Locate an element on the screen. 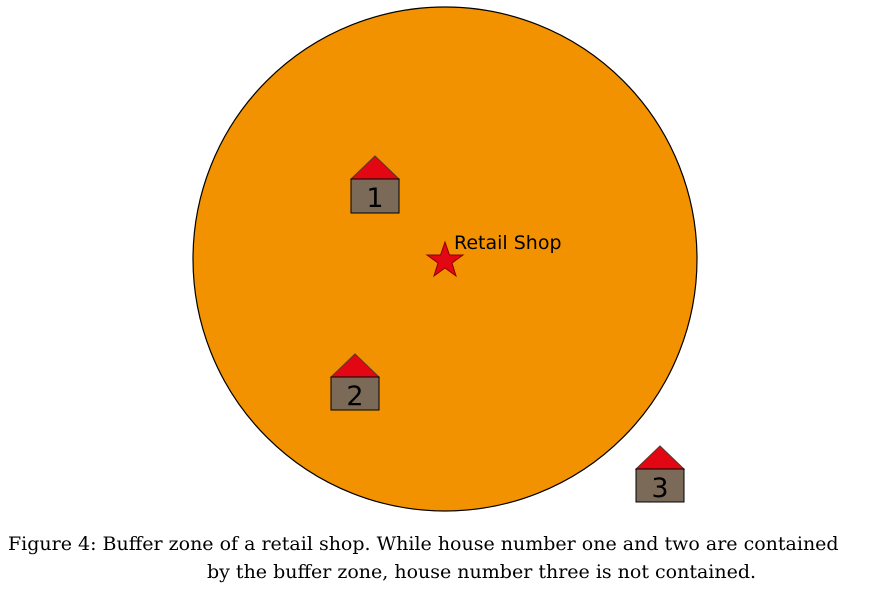 The image size is (895, 593). house-2: 2 is located at coordinates (355, 382).